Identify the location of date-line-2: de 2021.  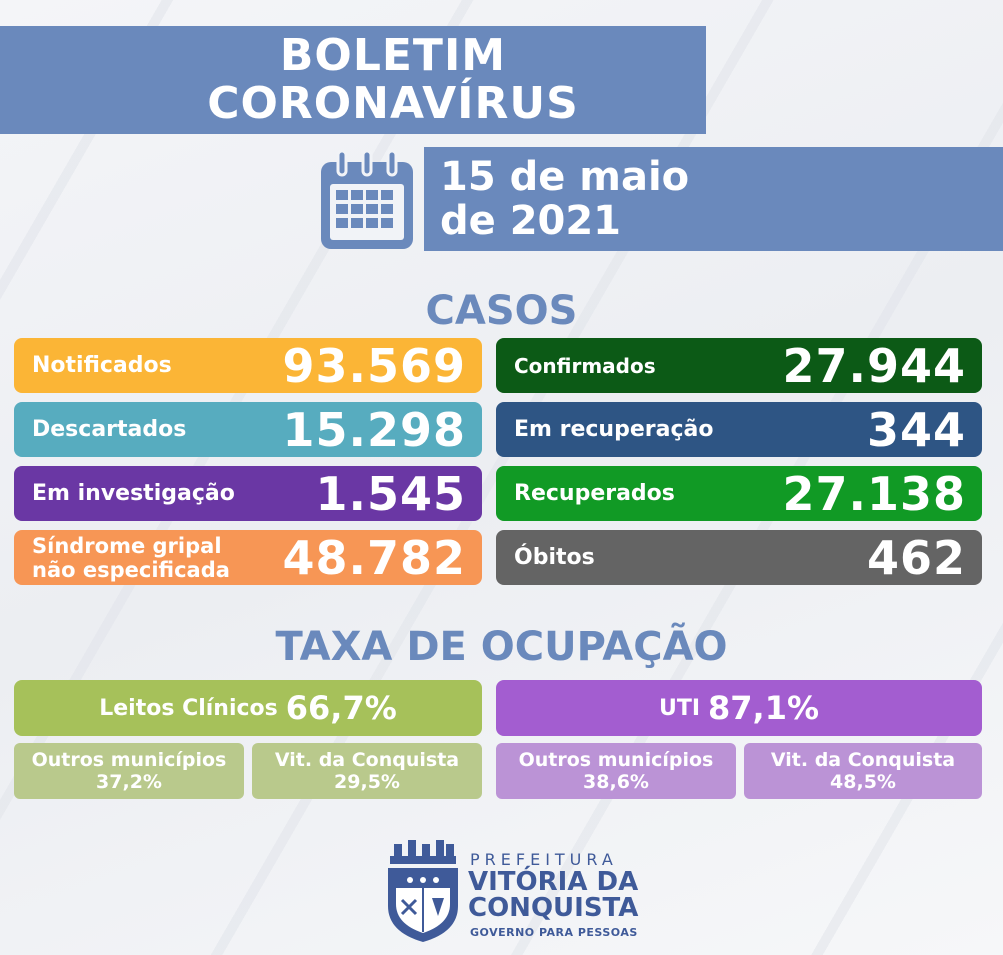
(531, 221).